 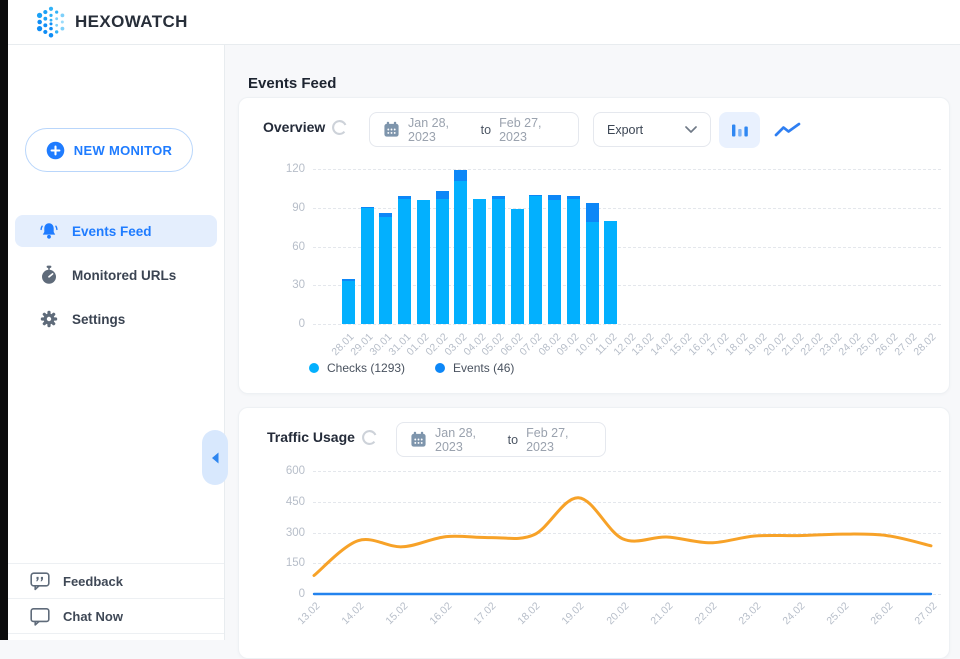 I want to click on bar-29.01, so click(x=367, y=265).